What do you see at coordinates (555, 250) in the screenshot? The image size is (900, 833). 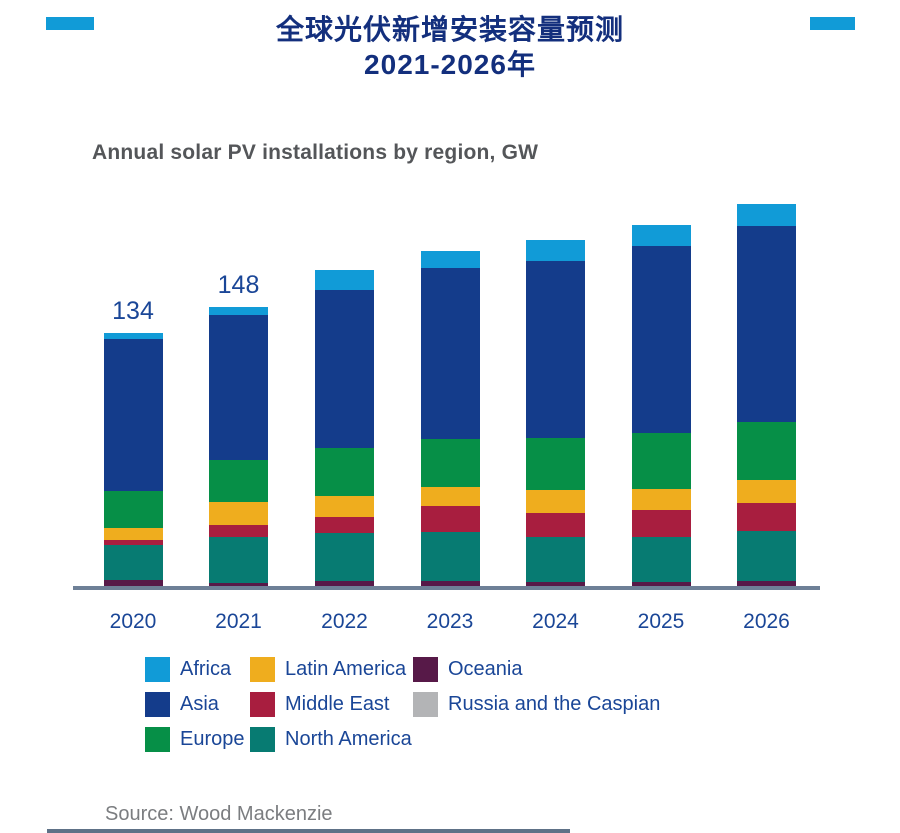 I see `bar-segment-africa-2024` at bounding box center [555, 250].